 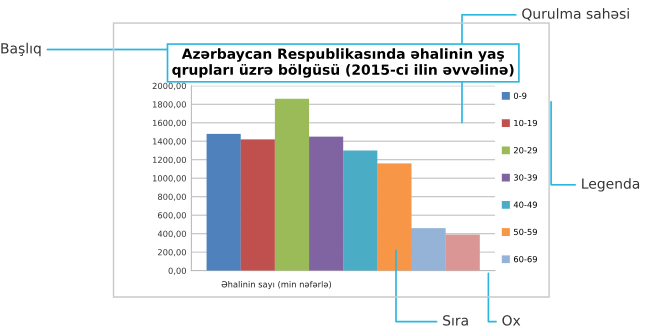 What do you see at coordinates (172, 234) in the screenshot?
I see `y-tick-label: 400,00` at bounding box center [172, 234].